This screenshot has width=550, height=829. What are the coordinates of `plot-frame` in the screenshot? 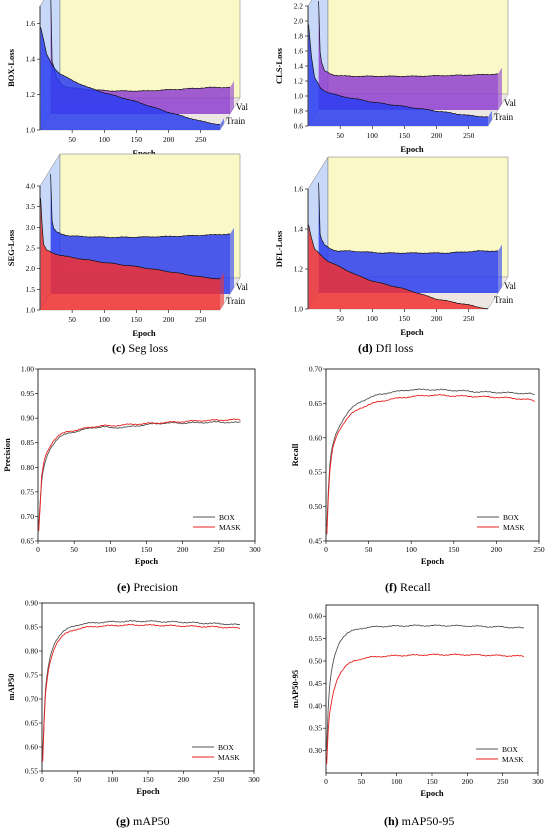 It's located at (146, 455).